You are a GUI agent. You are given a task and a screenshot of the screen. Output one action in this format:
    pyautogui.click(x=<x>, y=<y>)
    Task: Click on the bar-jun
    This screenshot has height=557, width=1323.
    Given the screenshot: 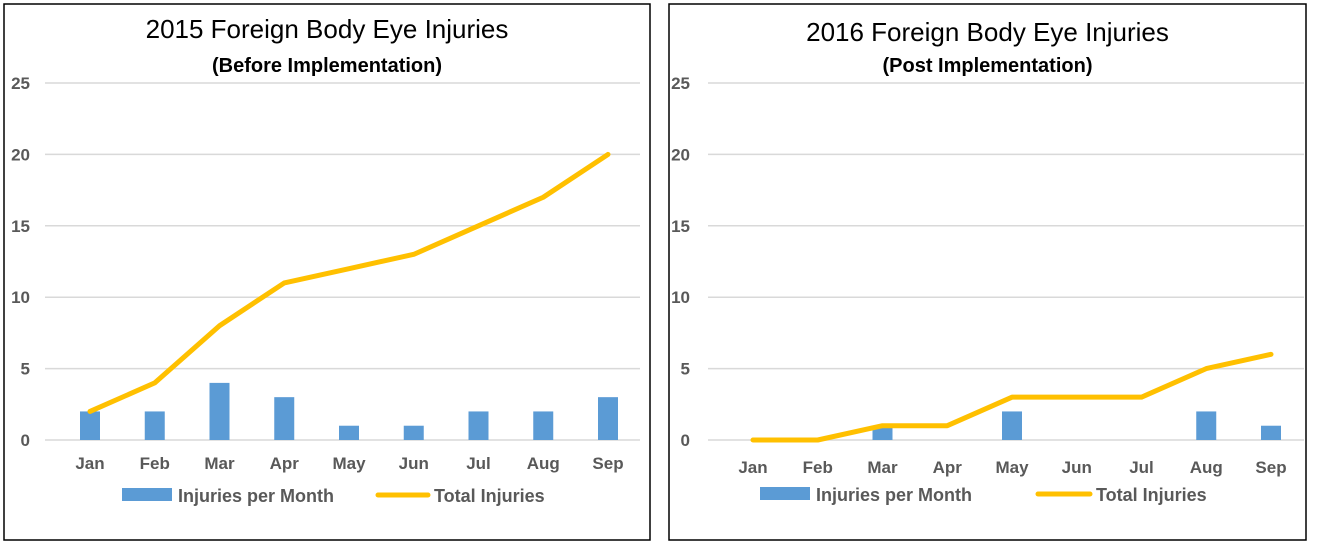 What is the action you would take?
    pyautogui.click(x=413, y=432)
    